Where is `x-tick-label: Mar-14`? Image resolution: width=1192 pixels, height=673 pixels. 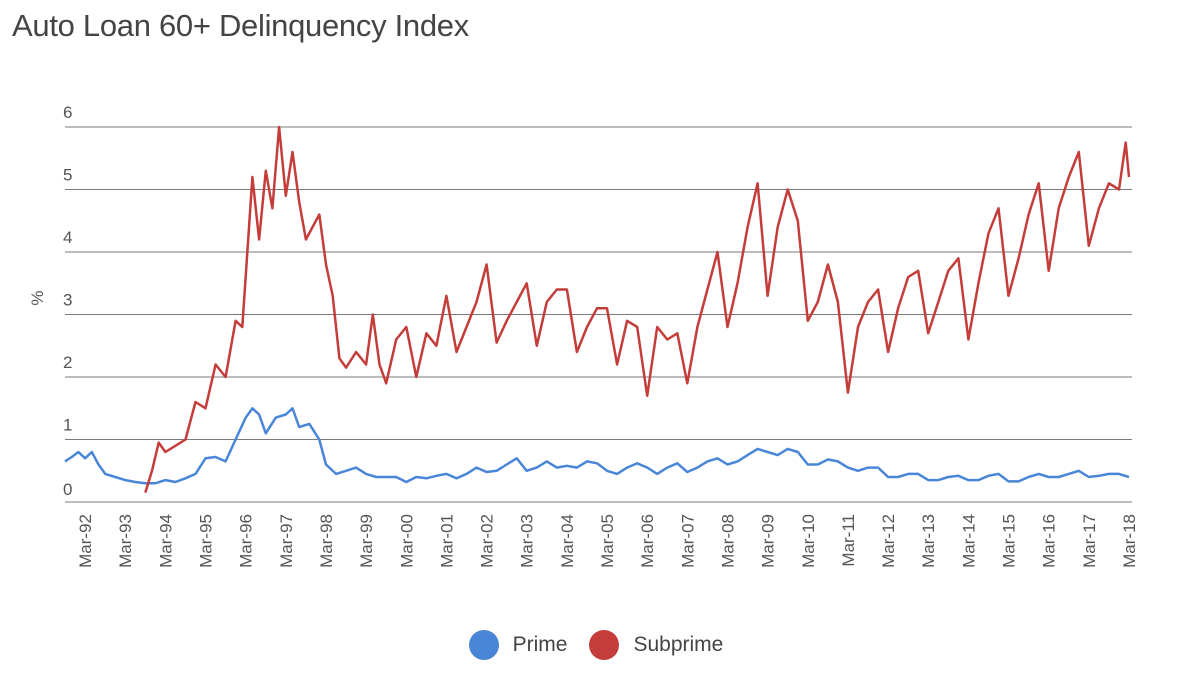
x-tick-label: Mar-14 is located at coordinates (968, 541).